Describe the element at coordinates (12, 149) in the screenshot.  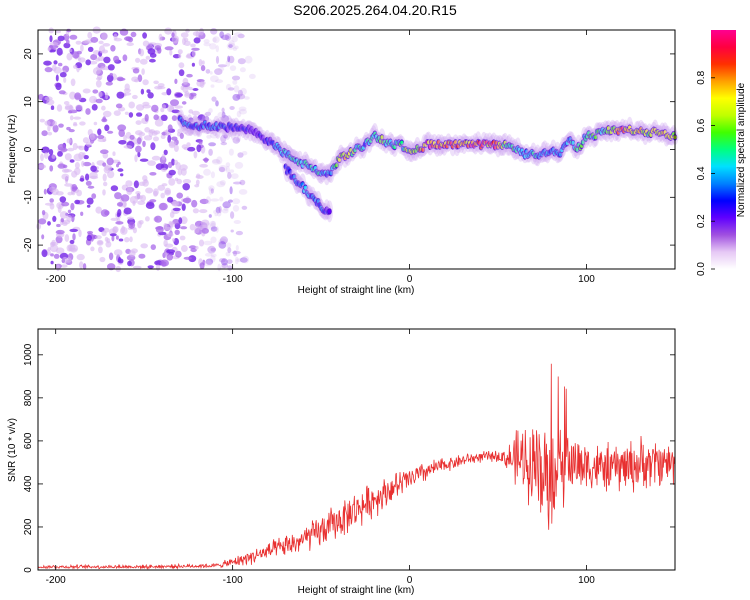
I see `spectrogram-y-label: Frequency (Hz)` at that location.